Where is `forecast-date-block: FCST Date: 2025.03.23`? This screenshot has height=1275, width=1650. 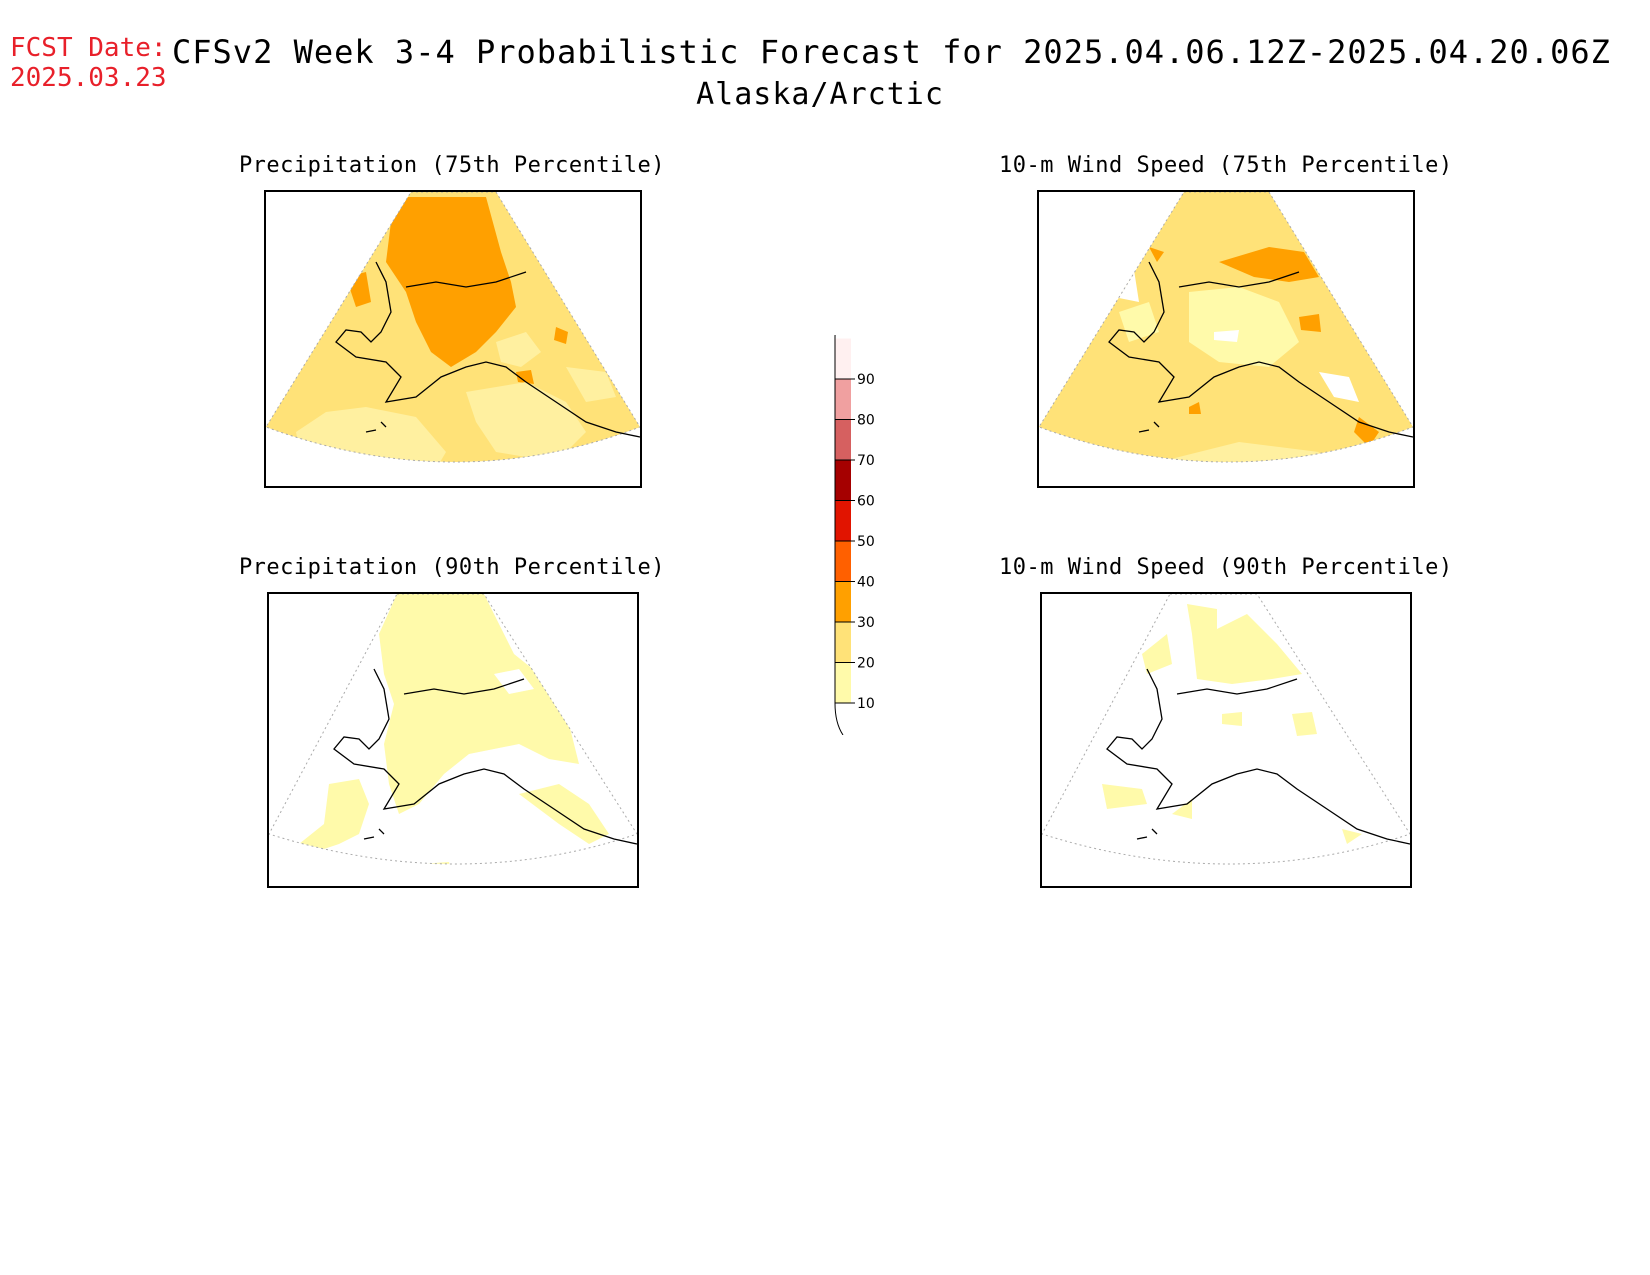 forecast-date-block: FCST Date: 2025.03.23 is located at coordinates (88, 63).